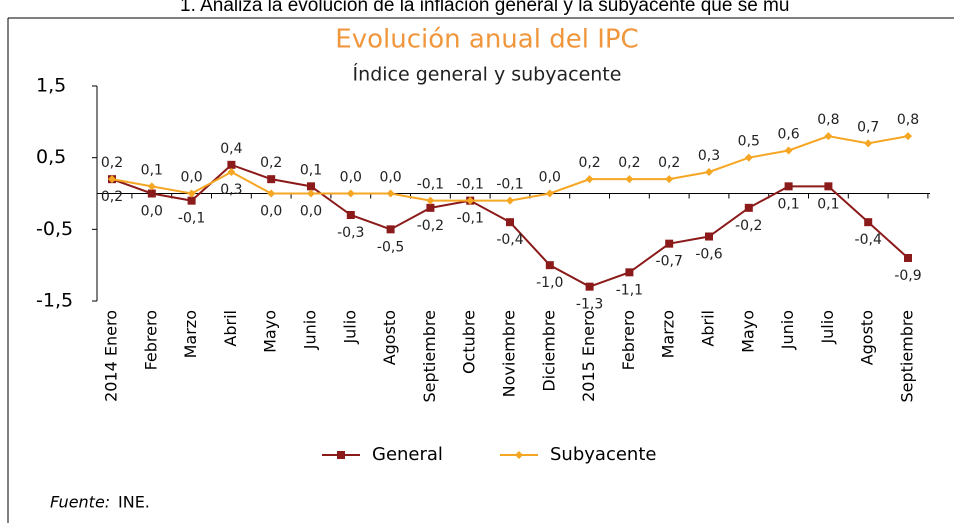 This screenshot has width=954, height=523. Describe the element at coordinates (589, 305) in the screenshot. I see `data-label: -1,3` at that location.